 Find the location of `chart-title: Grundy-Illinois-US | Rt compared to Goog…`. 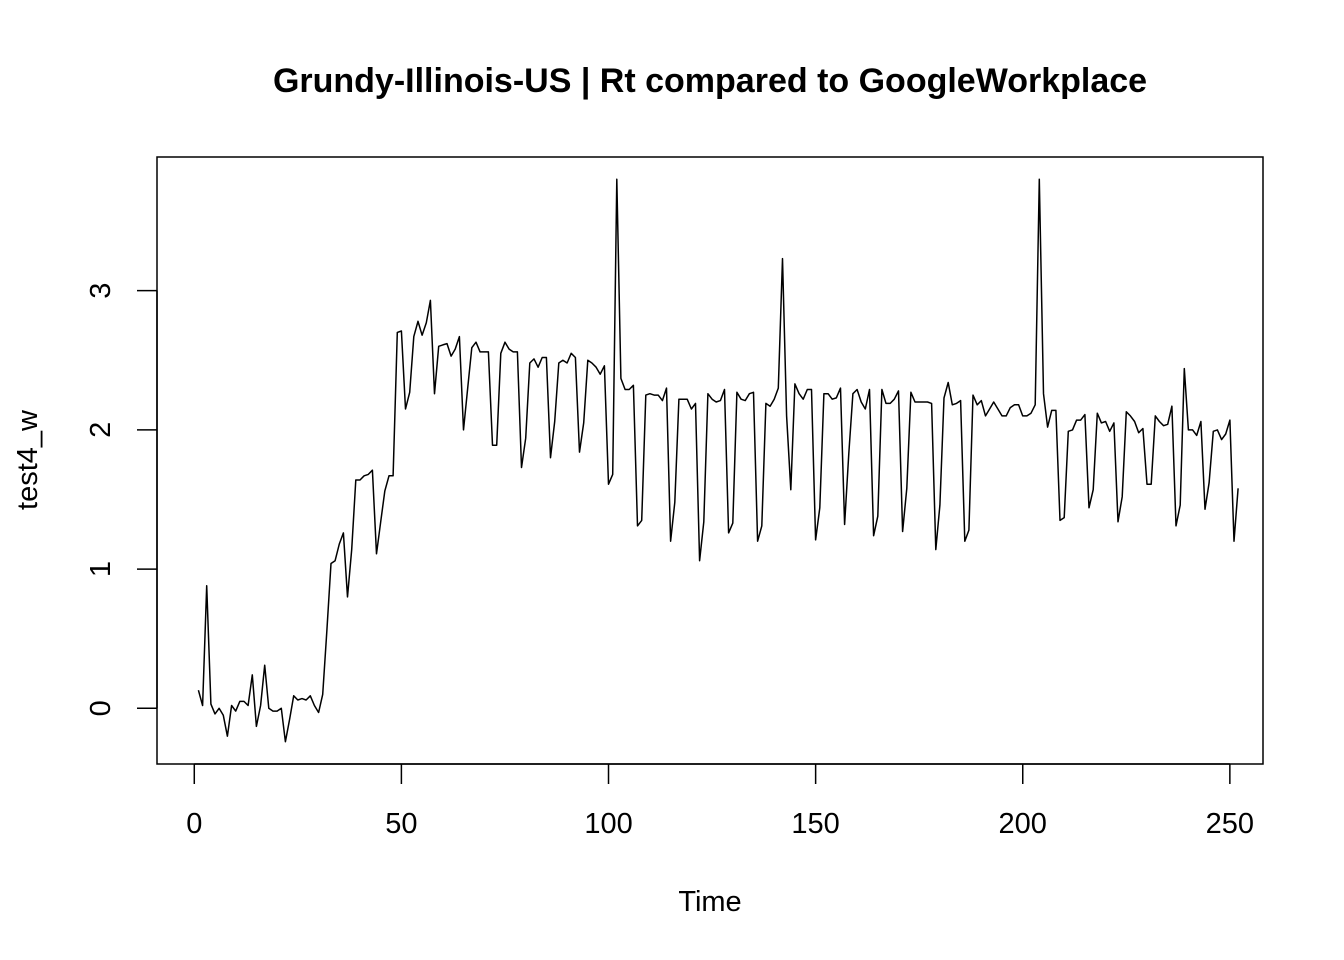

chart-title: Grundy-Illinois-US | Rt compared to Goog… is located at coordinates (710, 81).